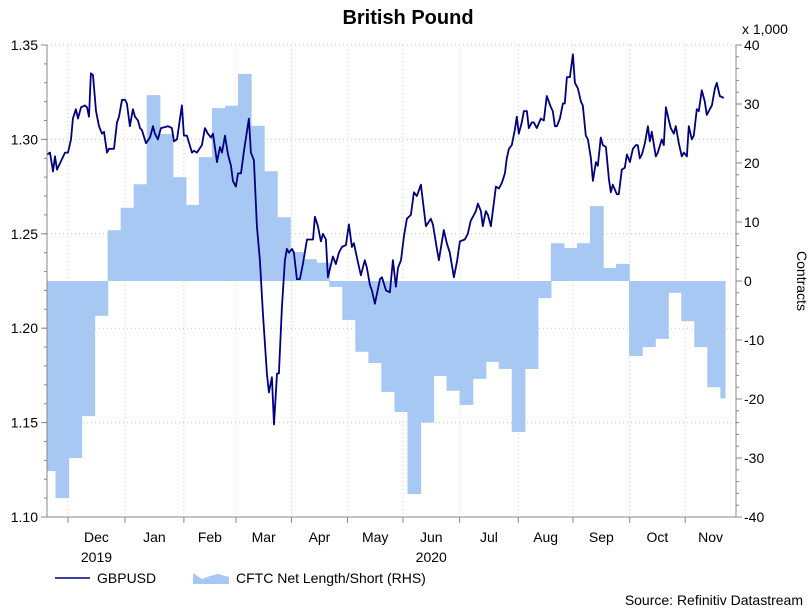 This screenshot has width=811, height=609. I want to click on legend-area-swatch, so click(211, 578).